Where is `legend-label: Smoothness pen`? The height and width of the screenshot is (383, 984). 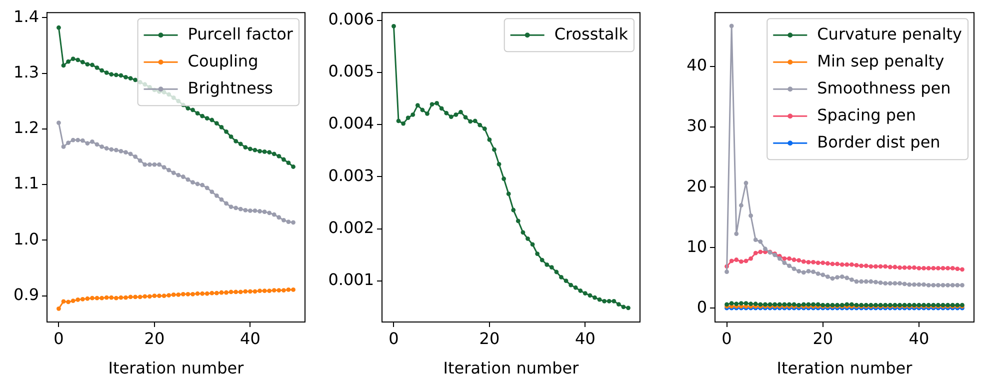 legend-label: Smoothness pen is located at coordinates (884, 88).